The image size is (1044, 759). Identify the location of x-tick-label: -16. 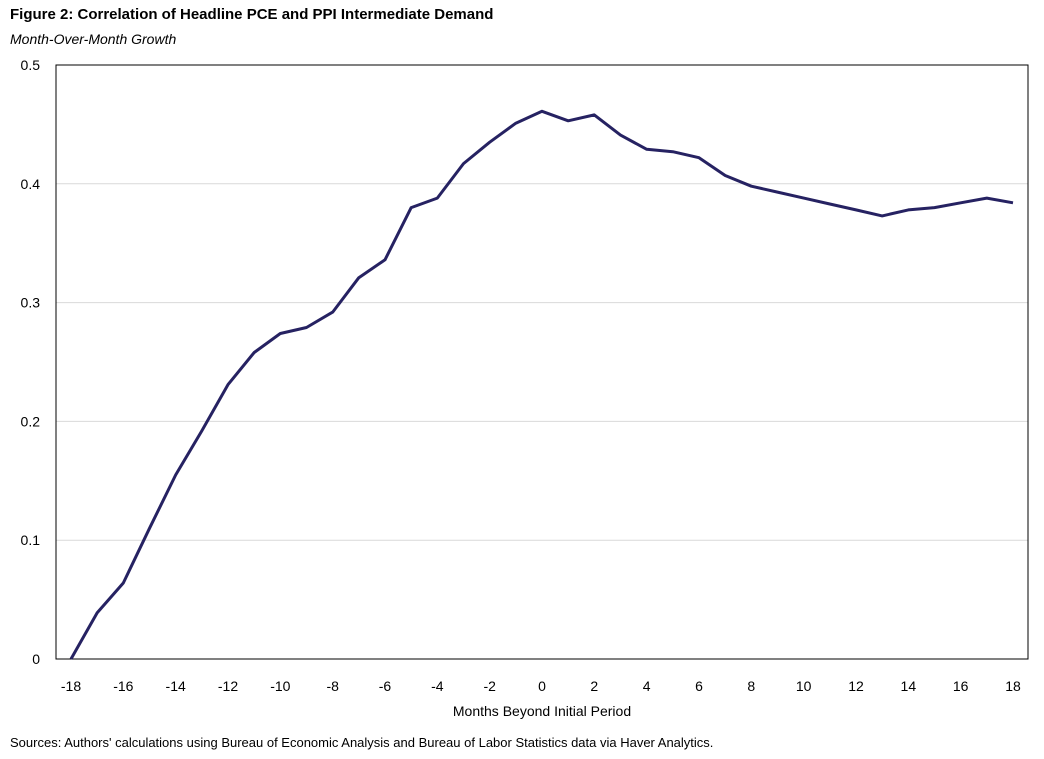
(123, 686).